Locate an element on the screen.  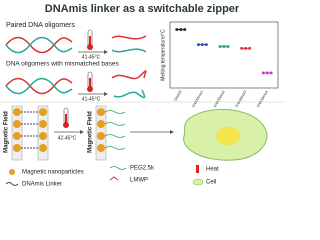
paired-helix is located at coordinates (39, 45).